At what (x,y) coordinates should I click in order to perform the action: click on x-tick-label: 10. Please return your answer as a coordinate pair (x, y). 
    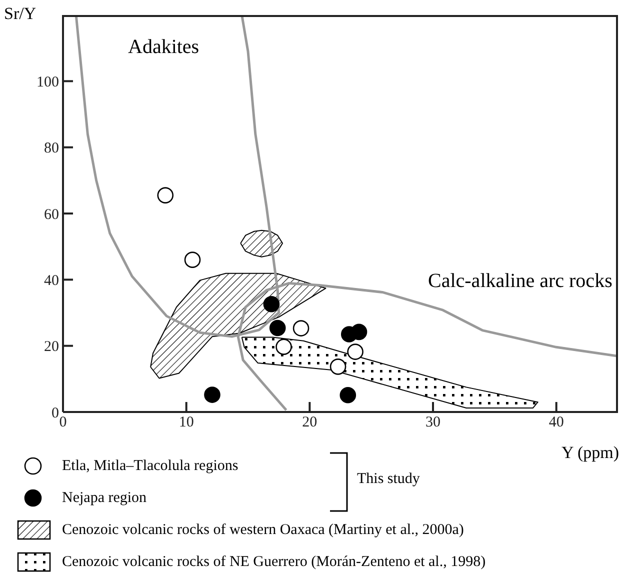
    Looking at the image, I should click on (186, 422).